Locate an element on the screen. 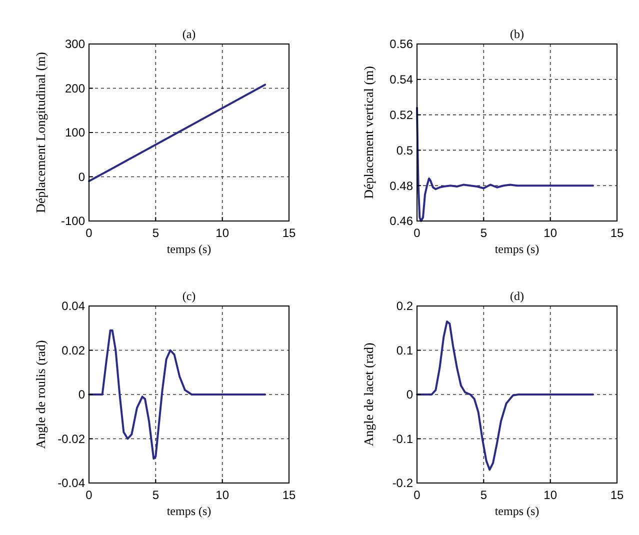  y-tick-label: -100 is located at coordinates (73, 221).